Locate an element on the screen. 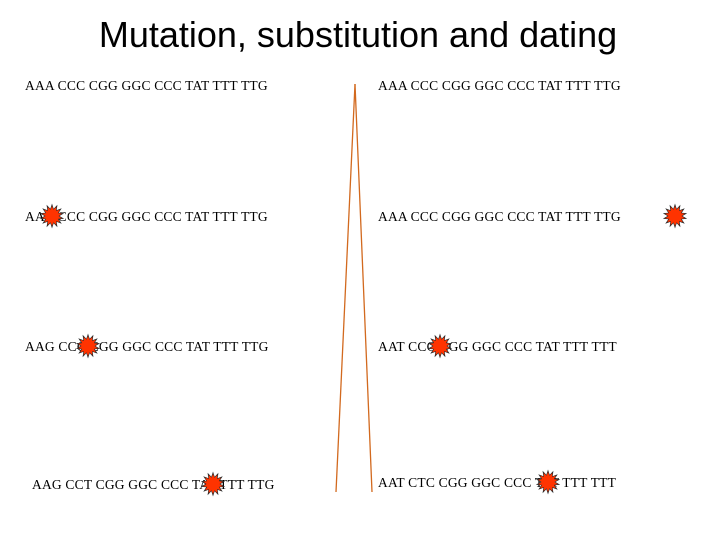 The image size is (720, 540). sequence-row-3-left: AAG CCC CGG GGC CCC TAT TTT TTG is located at coordinates (147, 346).